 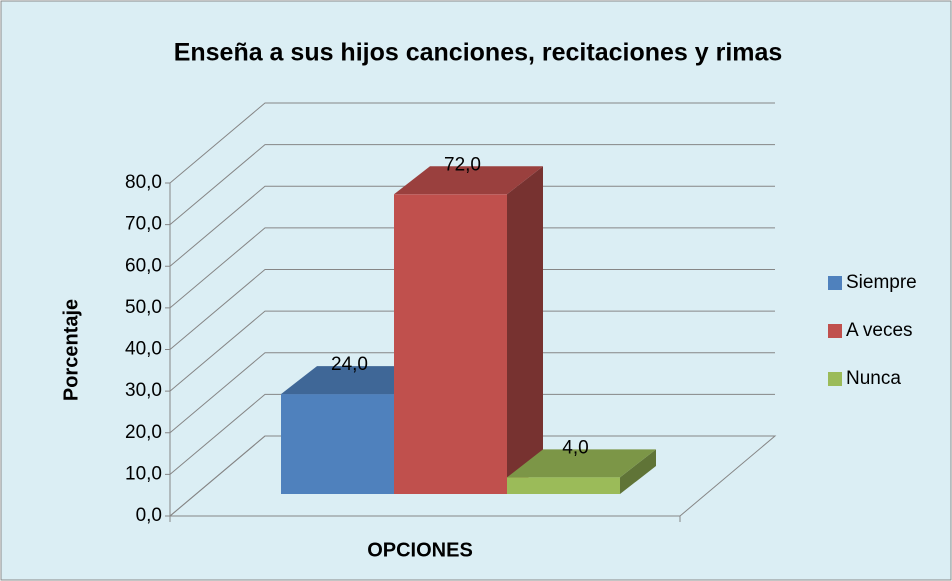 I want to click on legend-label: A veces, so click(x=879, y=330).